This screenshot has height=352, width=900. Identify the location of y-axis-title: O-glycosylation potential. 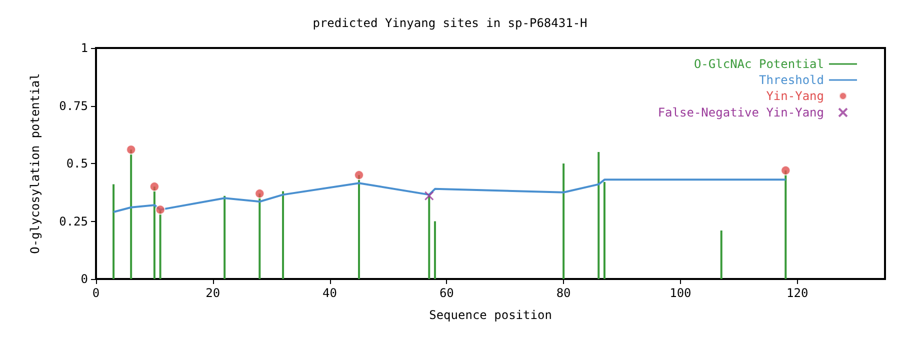
(35, 163).